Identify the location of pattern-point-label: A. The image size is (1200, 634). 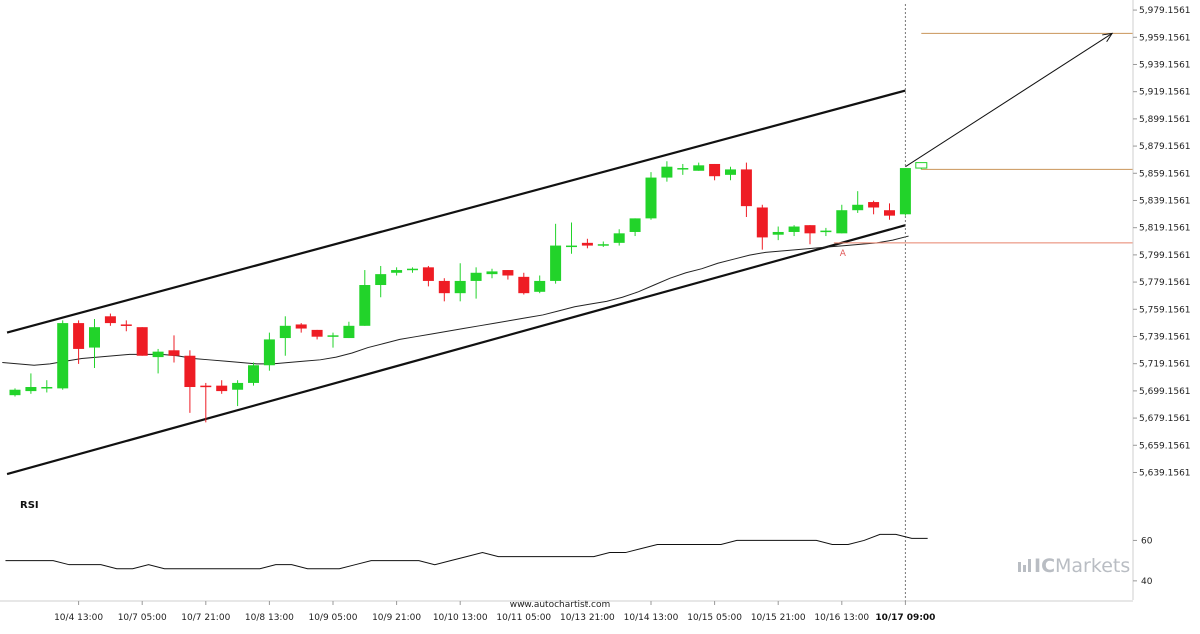
(843, 254).